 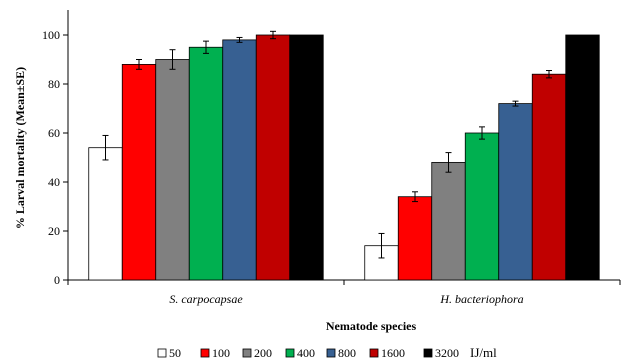 What do you see at coordinates (347, 353) in the screenshot?
I see `legend-label: 800` at bounding box center [347, 353].